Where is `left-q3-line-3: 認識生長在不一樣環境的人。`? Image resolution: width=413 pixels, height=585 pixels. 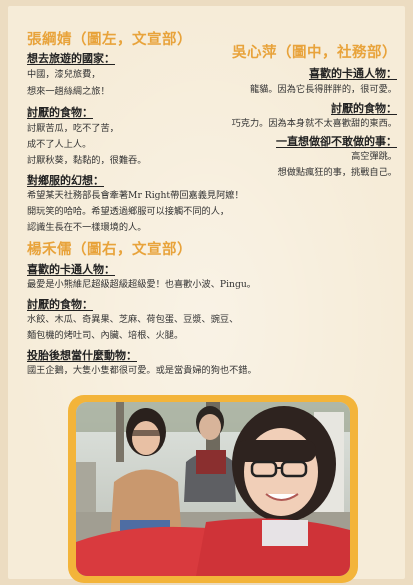
left-q3-line-3: 認識生長在不一樣環境的人。 is located at coordinates (87, 227).